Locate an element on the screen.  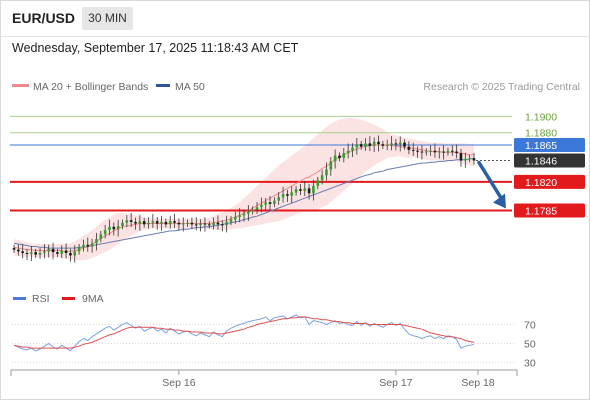
level-label-1.1900: 1.1900 is located at coordinates (541, 117).